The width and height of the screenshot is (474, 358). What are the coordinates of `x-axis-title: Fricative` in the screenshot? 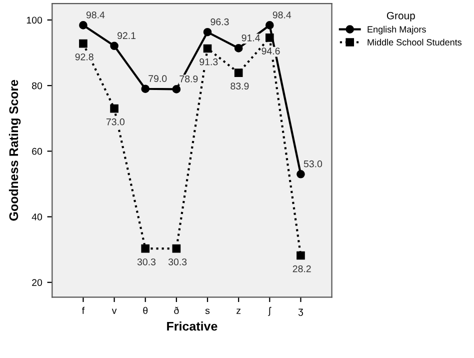 It's located at (192, 326).